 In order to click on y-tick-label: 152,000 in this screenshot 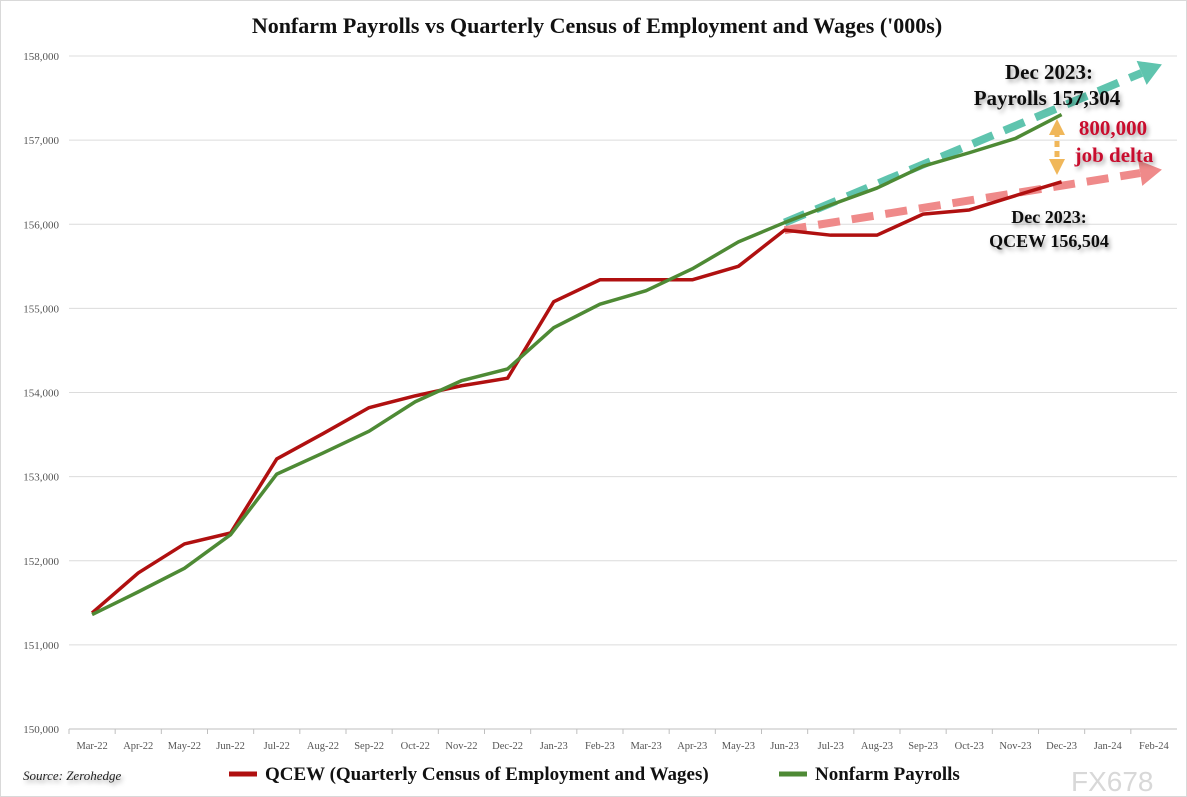, I will do `click(41, 562)`.